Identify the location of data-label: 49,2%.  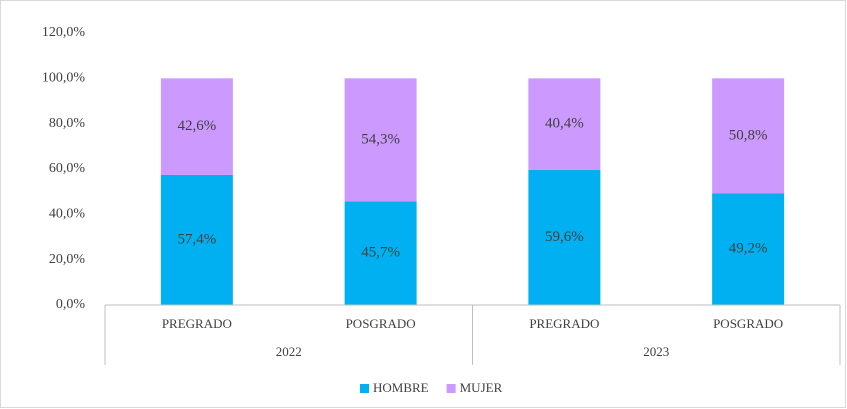
(748, 249).